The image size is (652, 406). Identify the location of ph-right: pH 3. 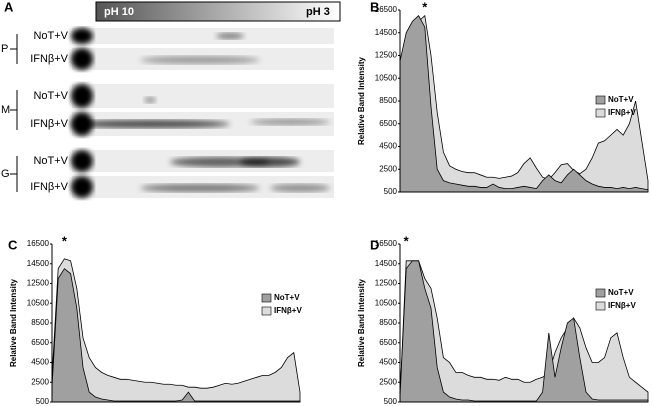
(318, 12).